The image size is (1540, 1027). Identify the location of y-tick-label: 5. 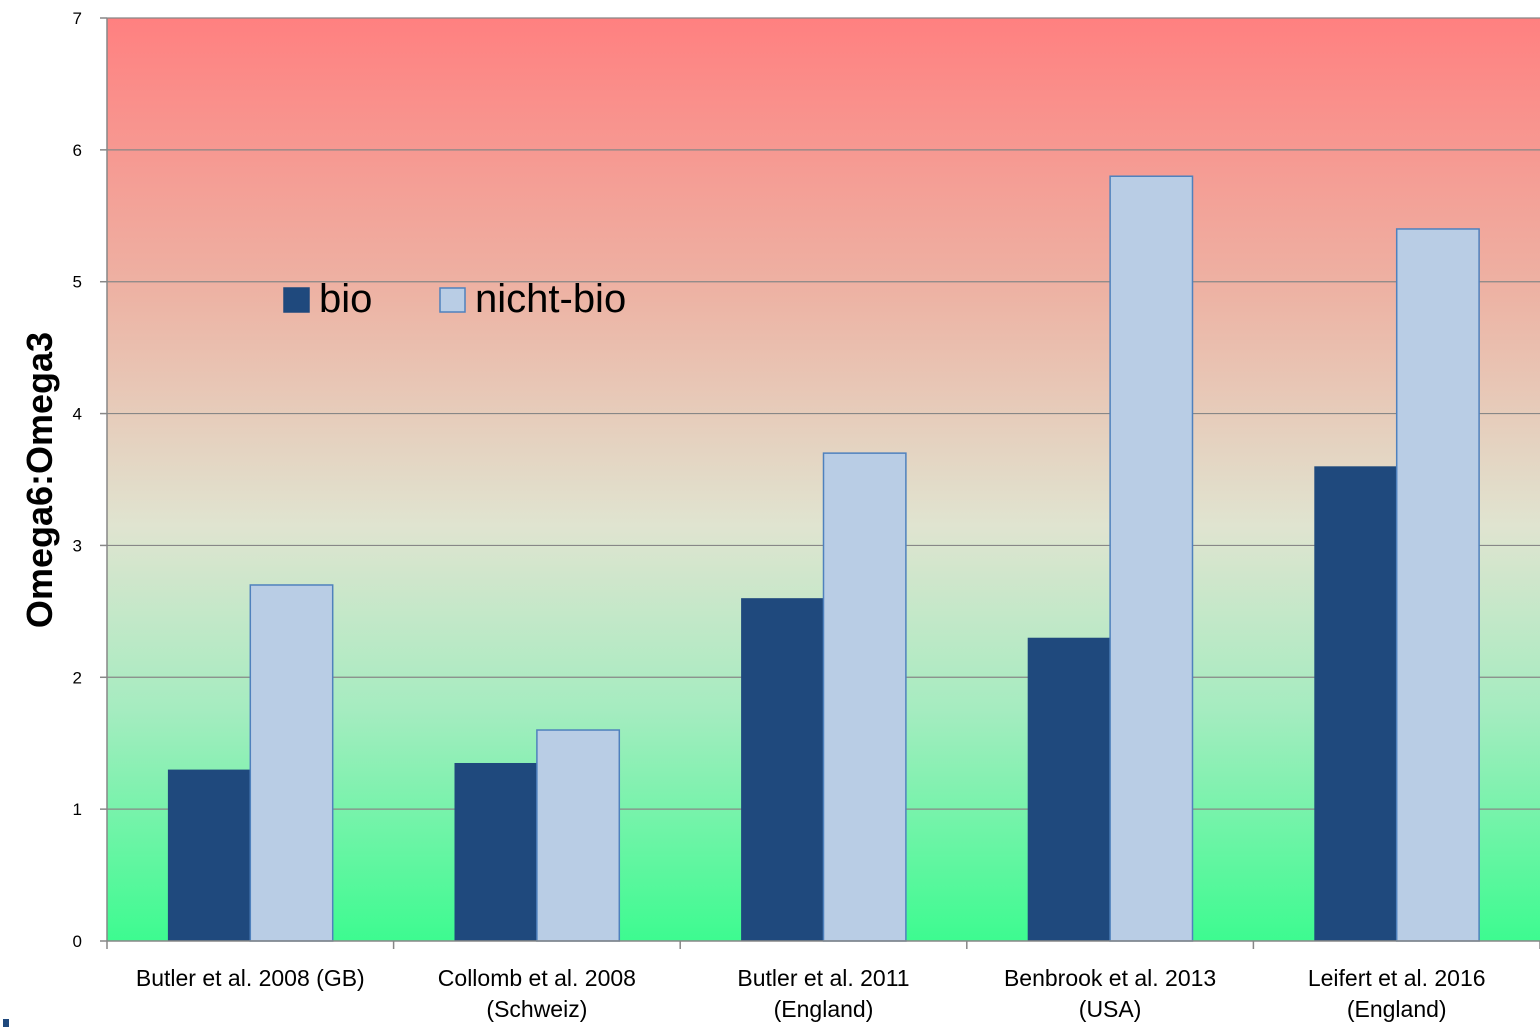
(77, 282).